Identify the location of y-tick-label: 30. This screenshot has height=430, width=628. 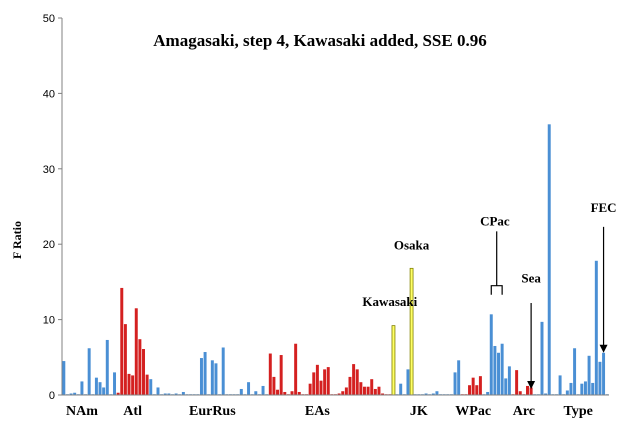
(49, 170).